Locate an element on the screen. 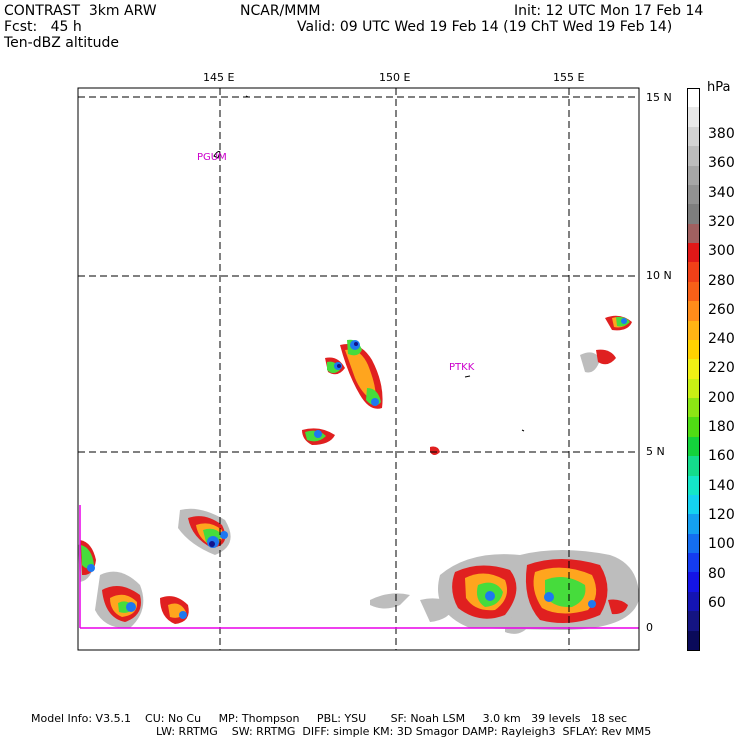 The height and width of the screenshot is (740, 740). colorbar-tick-label: 300 is located at coordinates (721, 251).